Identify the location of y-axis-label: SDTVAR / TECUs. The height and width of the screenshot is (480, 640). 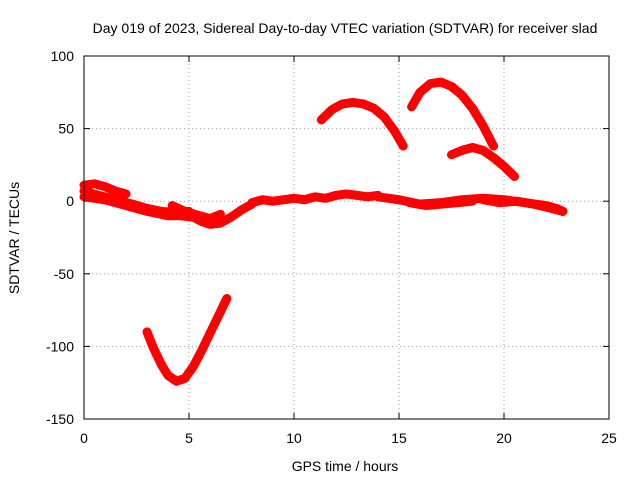
(14, 238).